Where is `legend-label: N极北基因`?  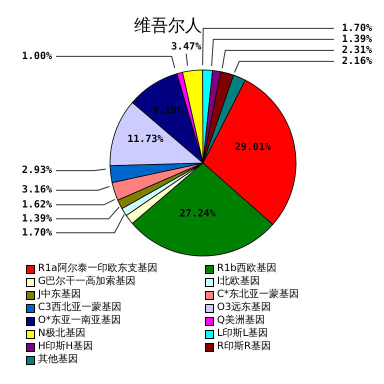
legend-label: N极北基因 is located at coordinates (62, 334).